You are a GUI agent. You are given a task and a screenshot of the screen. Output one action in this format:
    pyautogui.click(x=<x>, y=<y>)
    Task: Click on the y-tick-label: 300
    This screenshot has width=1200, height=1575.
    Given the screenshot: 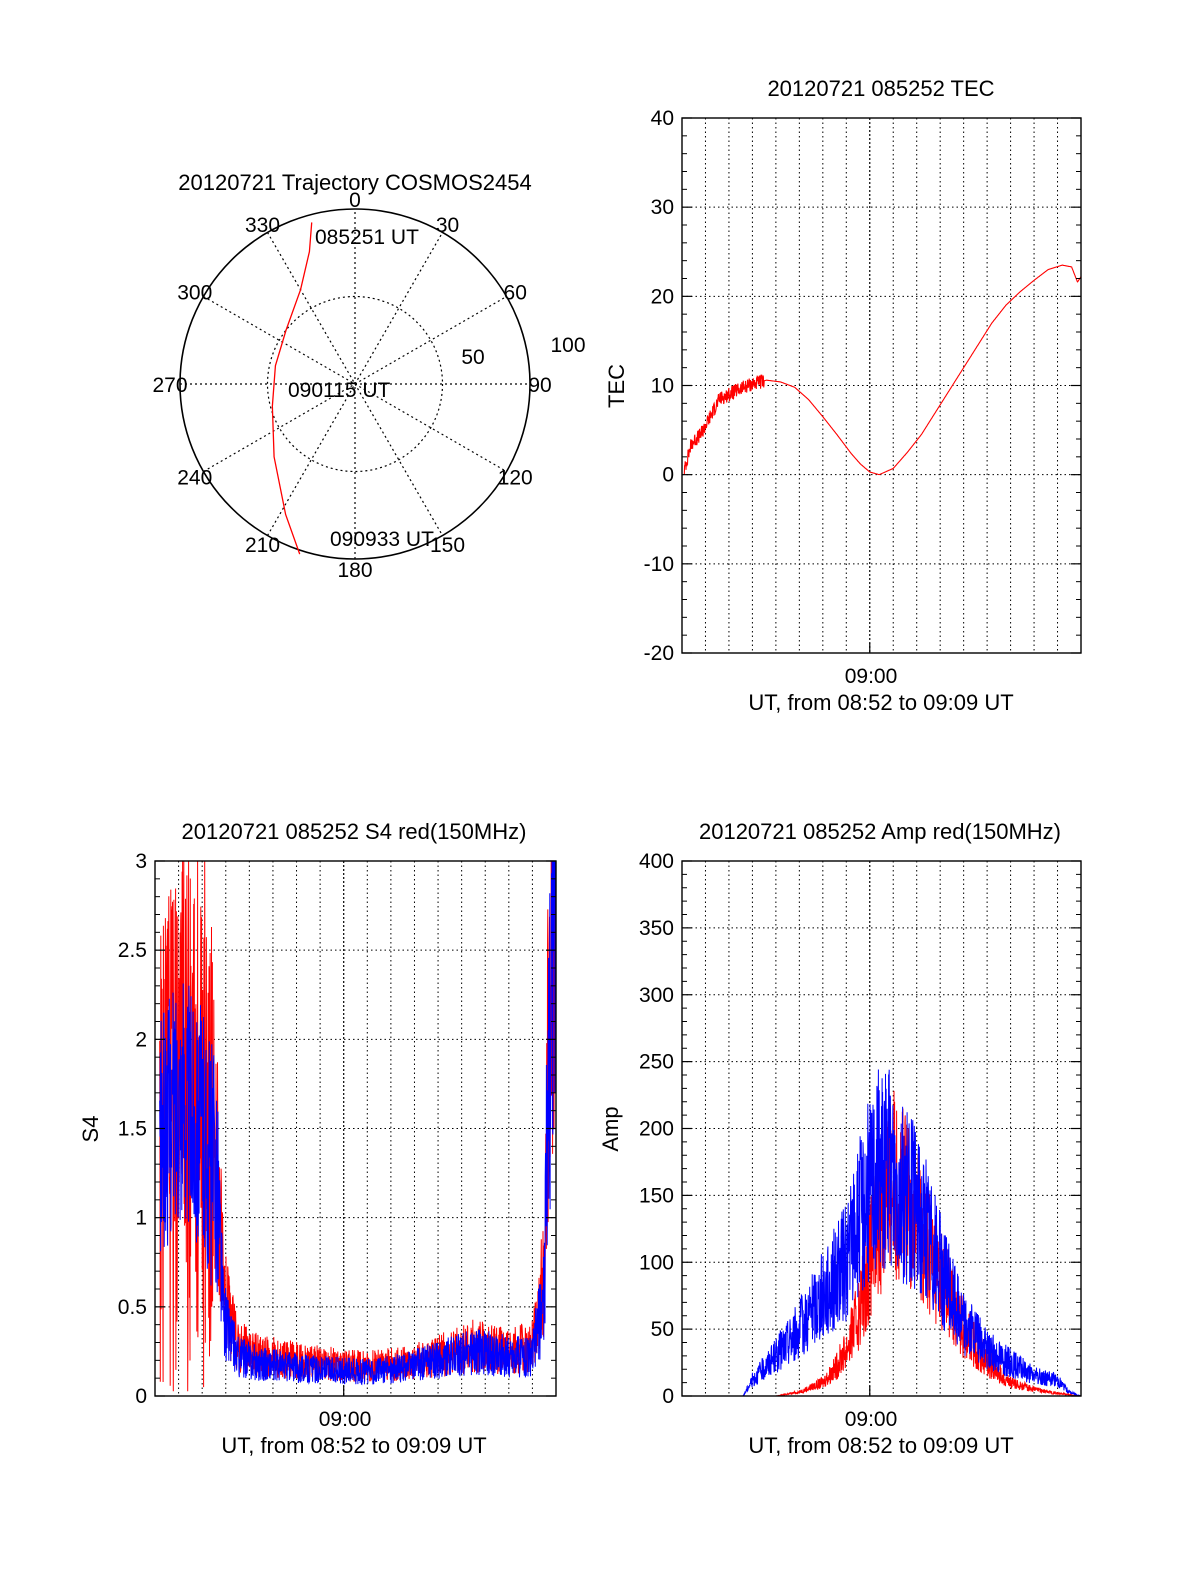 What is the action you would take?
    pyautogui.click(x=656, y=995)
    